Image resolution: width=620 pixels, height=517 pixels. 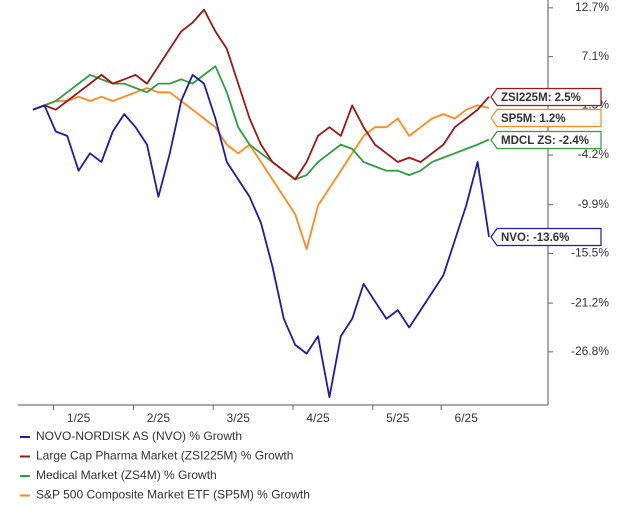 What do you see at coordinates (467, 418) in the screenshot?
I see `x-tick-label: 6/25` at bounding box center [467, 418].